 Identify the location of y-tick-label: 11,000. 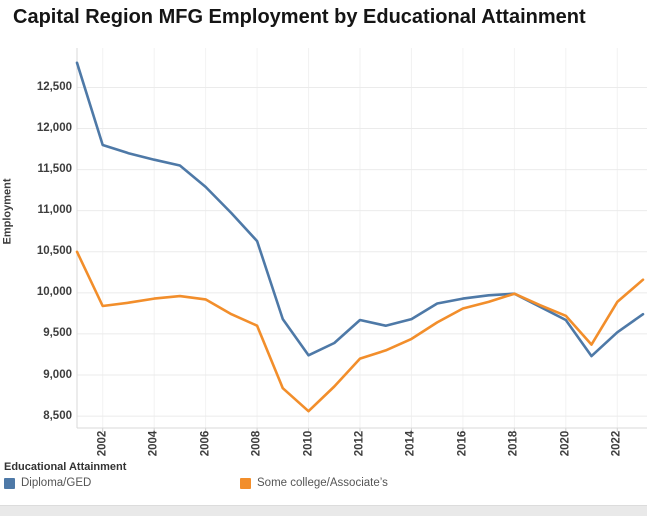
(54, 210).